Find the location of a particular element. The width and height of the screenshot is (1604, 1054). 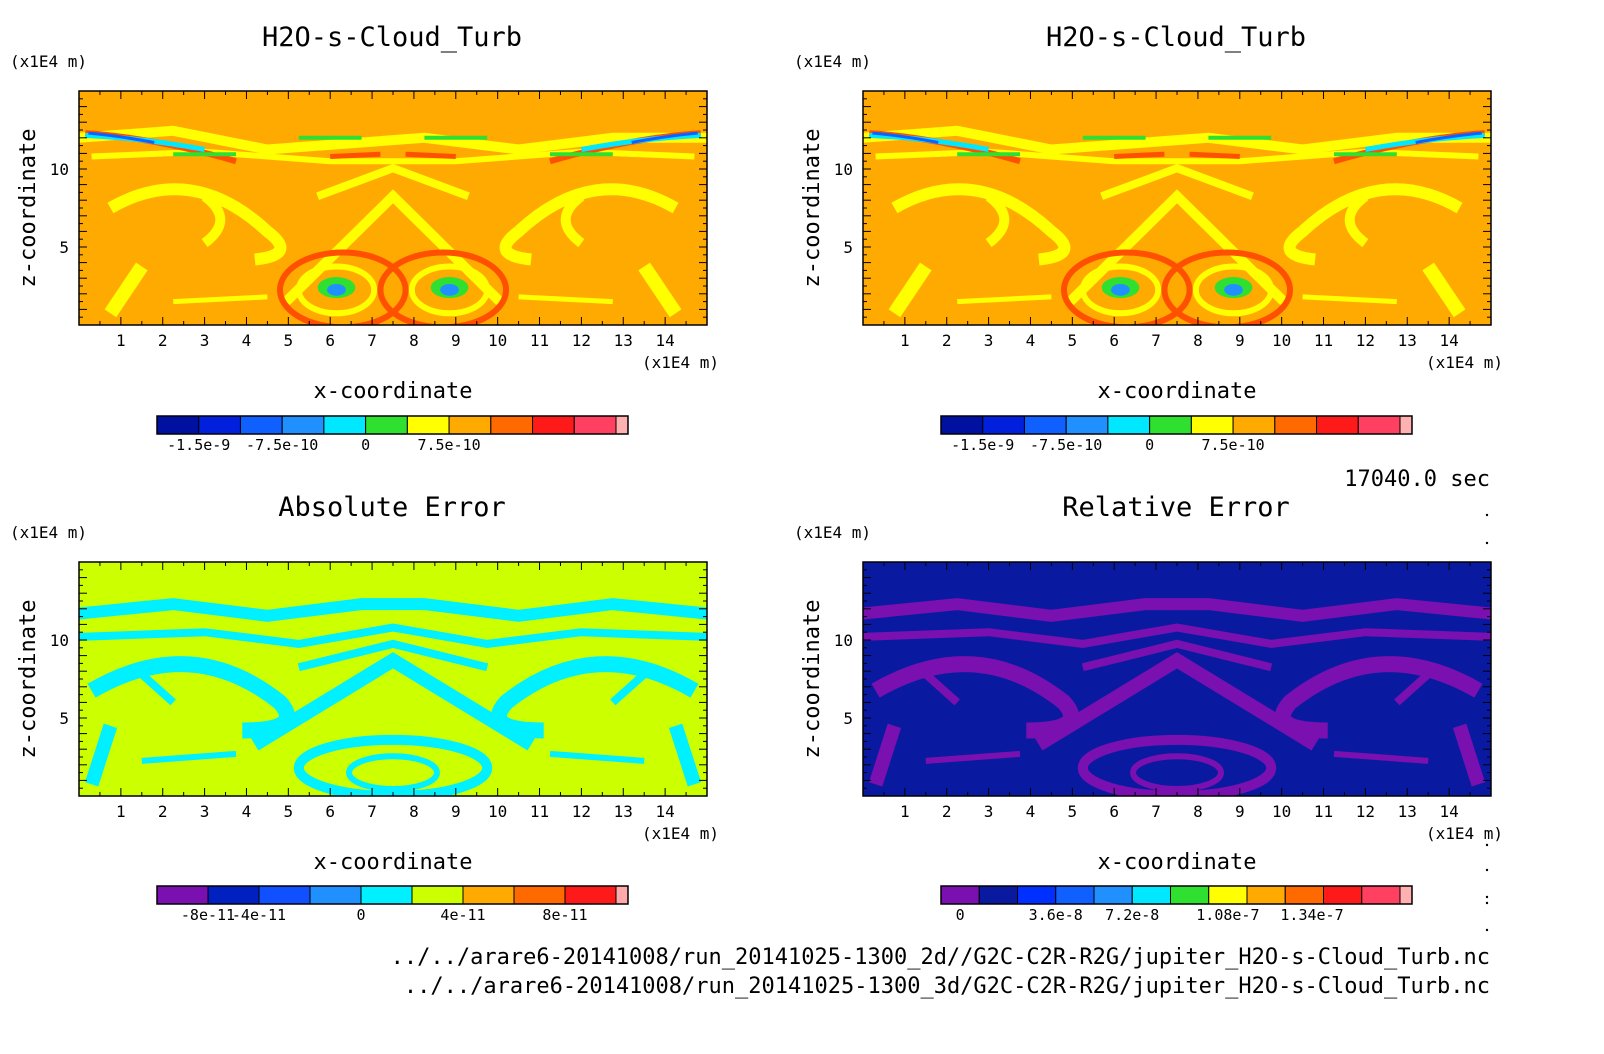

x-tick-label: 4 is located at coordinates (247, 340).